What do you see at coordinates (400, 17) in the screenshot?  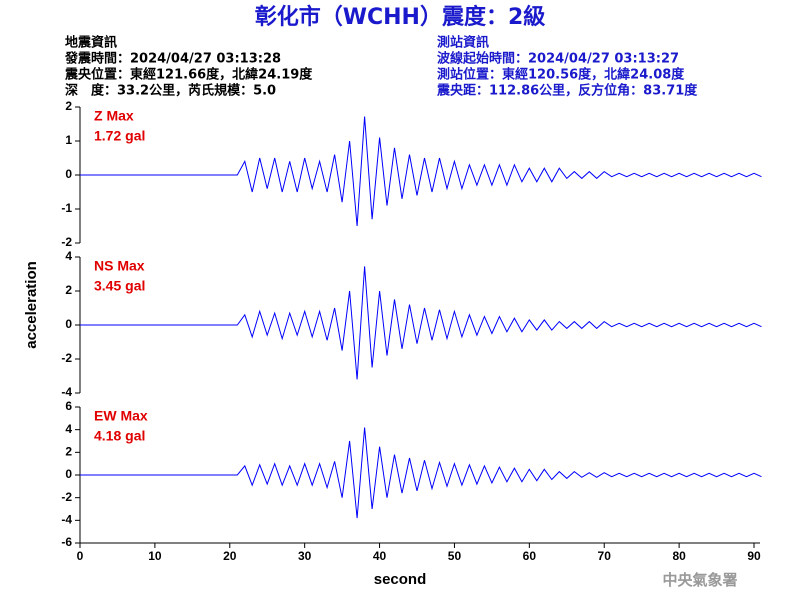 I see `chart-title: 彰化市（WCHH）震度：2級` at bounding box center [400, 17].